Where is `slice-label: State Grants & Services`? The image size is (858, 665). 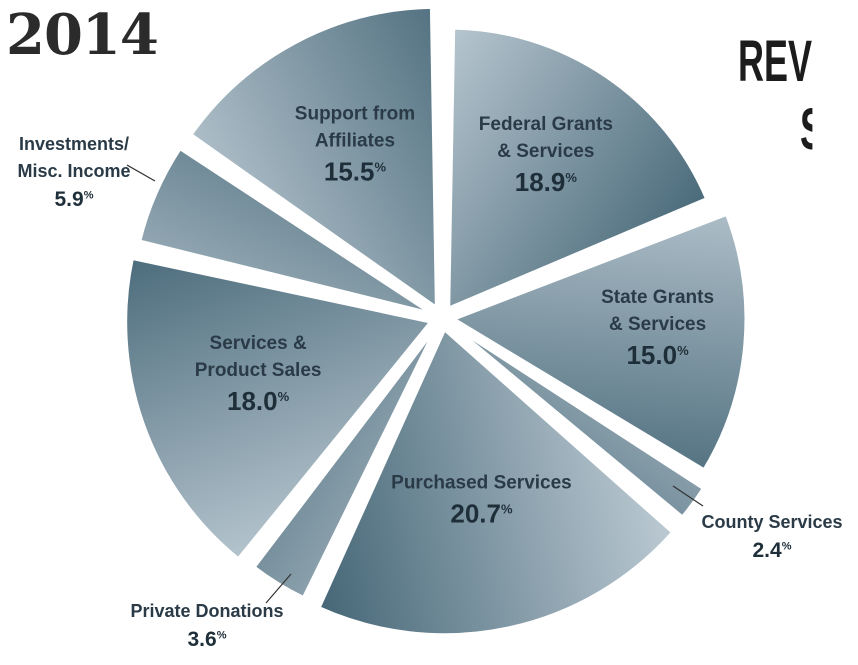
slice-label: State Grants & Services is located at coordinates (657, 311).